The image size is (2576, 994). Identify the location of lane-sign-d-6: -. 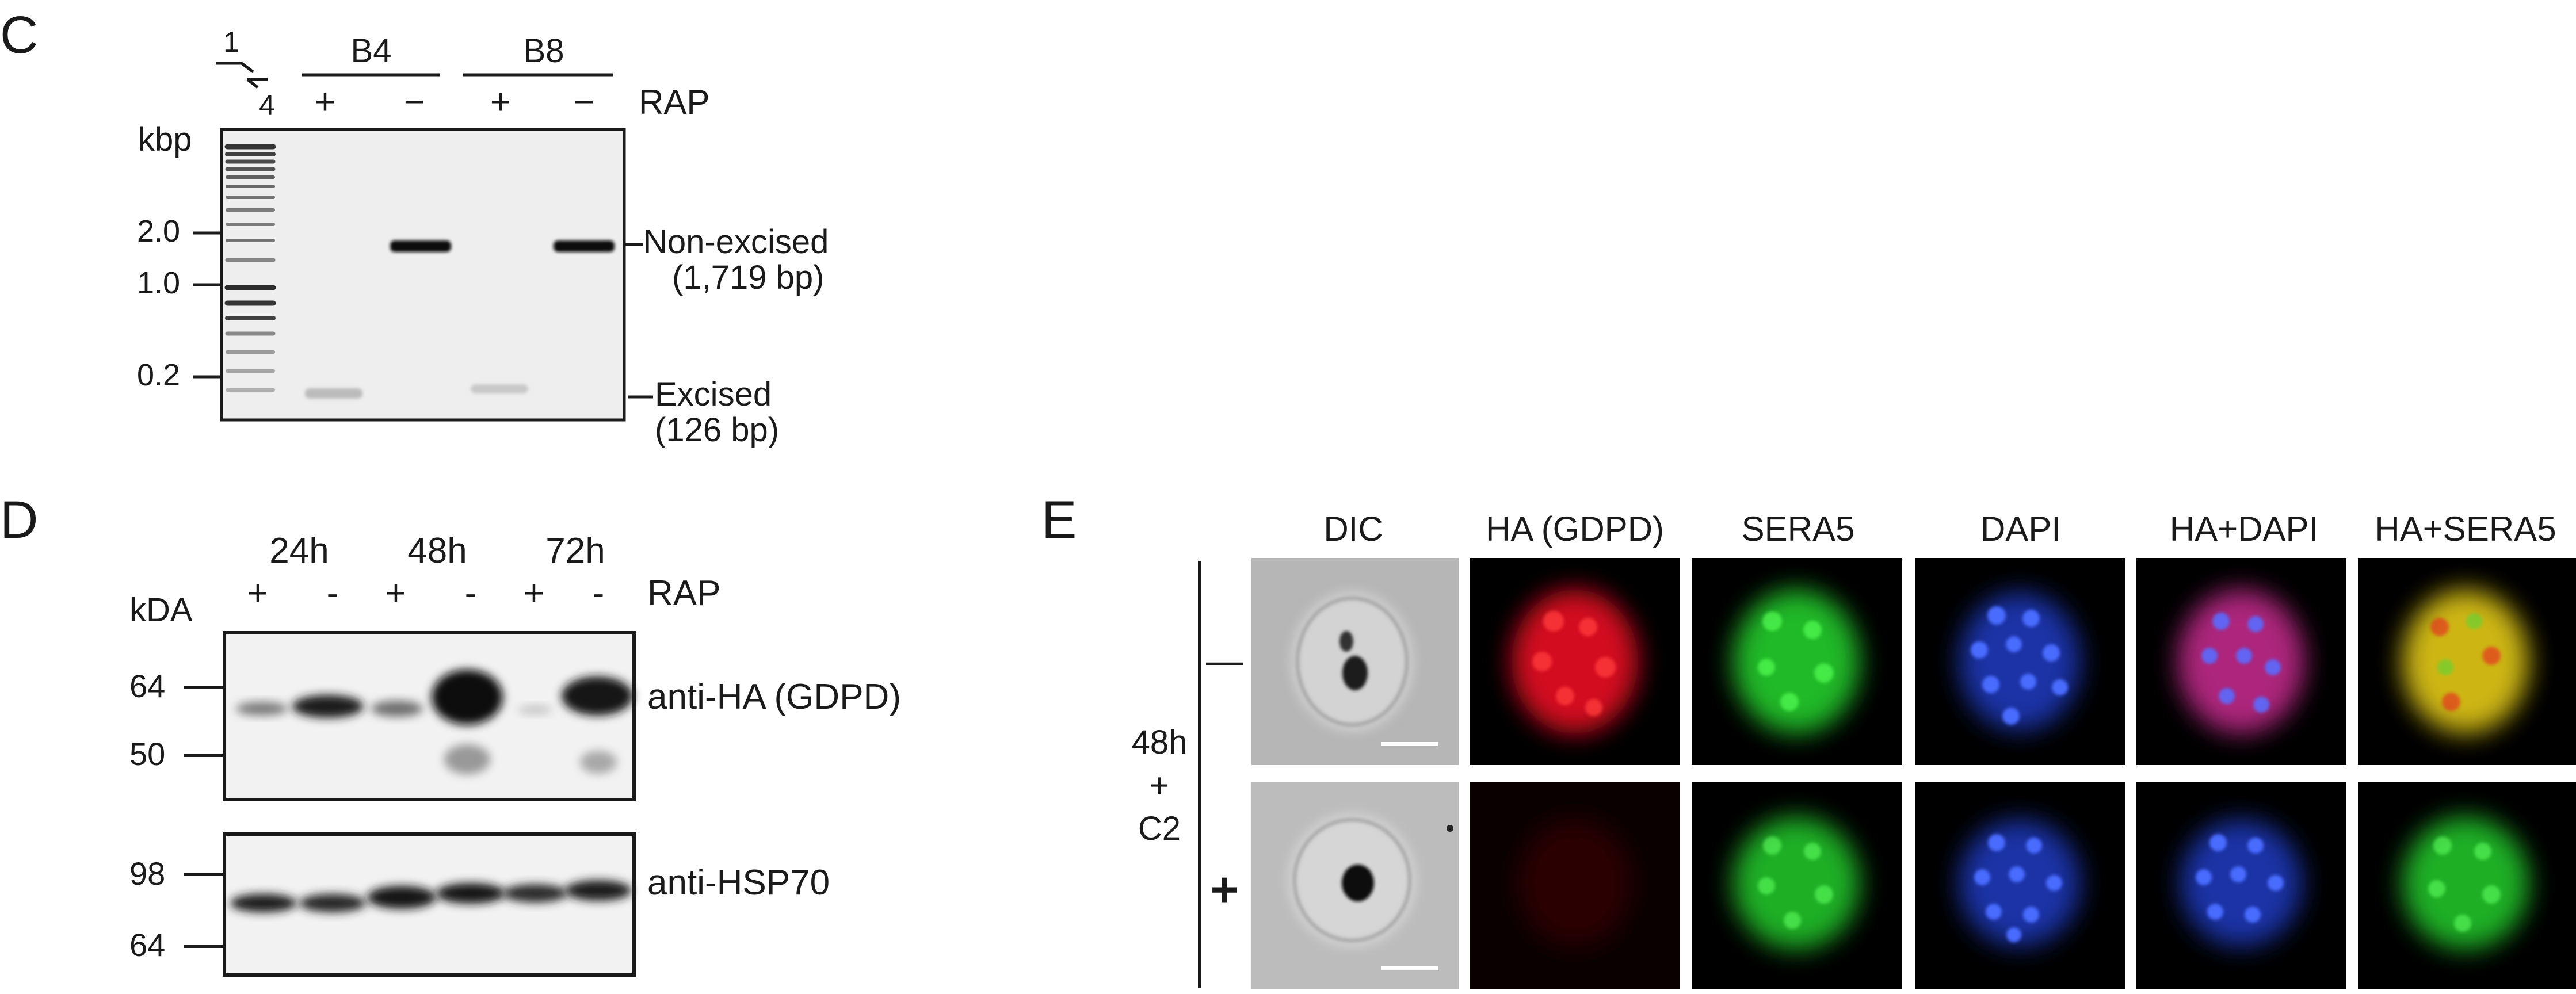
(599, 593).